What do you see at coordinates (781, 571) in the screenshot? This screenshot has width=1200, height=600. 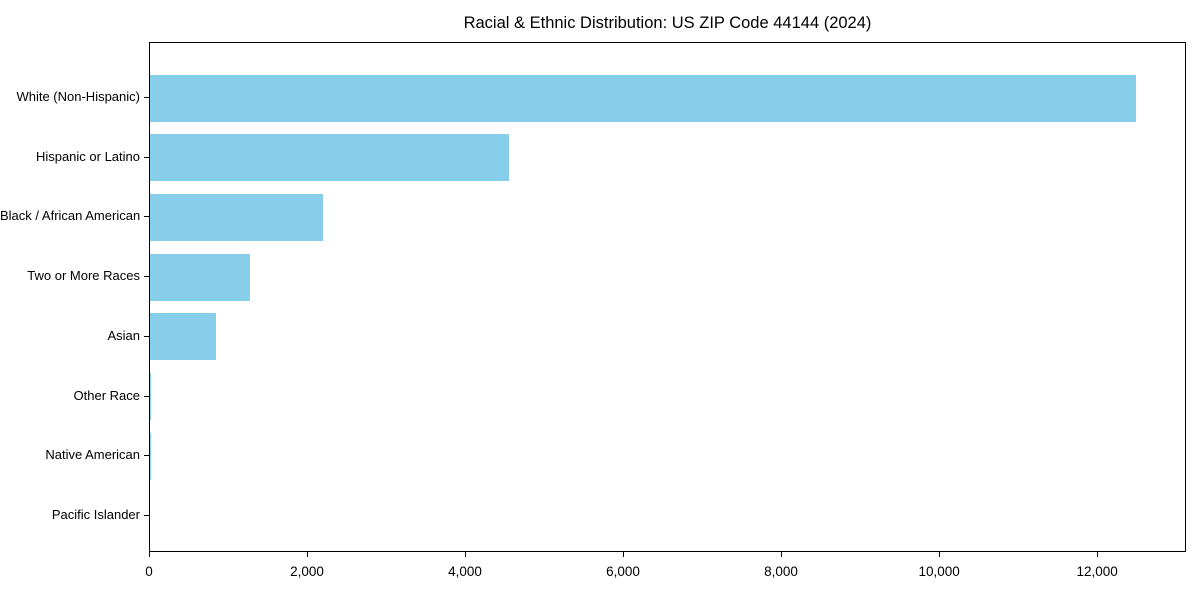 I see `x-tick-label-8000: 8,000` at bounding box center [781, 571].